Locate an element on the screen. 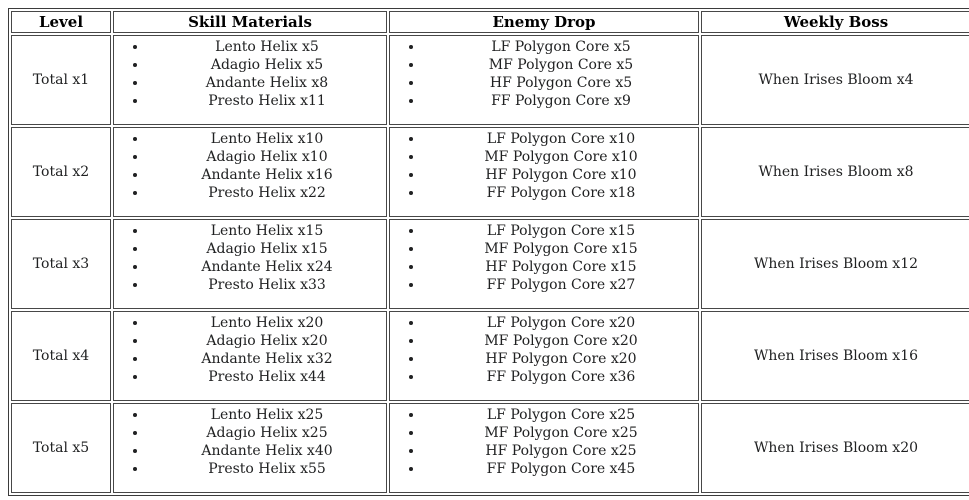  list-item: Presto Helix x33 is located at coordinates (267, 285).